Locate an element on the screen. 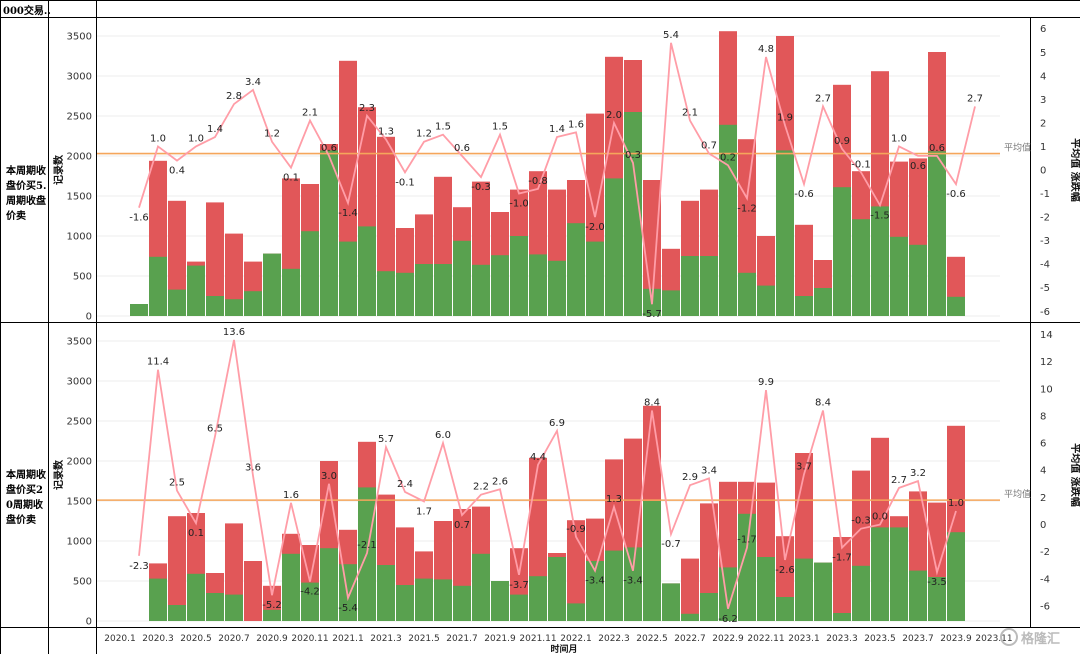 Image resolution: width=1080 pixels, height=654 pixels. y2-tick-label: -3 is located at coordinates (1045, 241).